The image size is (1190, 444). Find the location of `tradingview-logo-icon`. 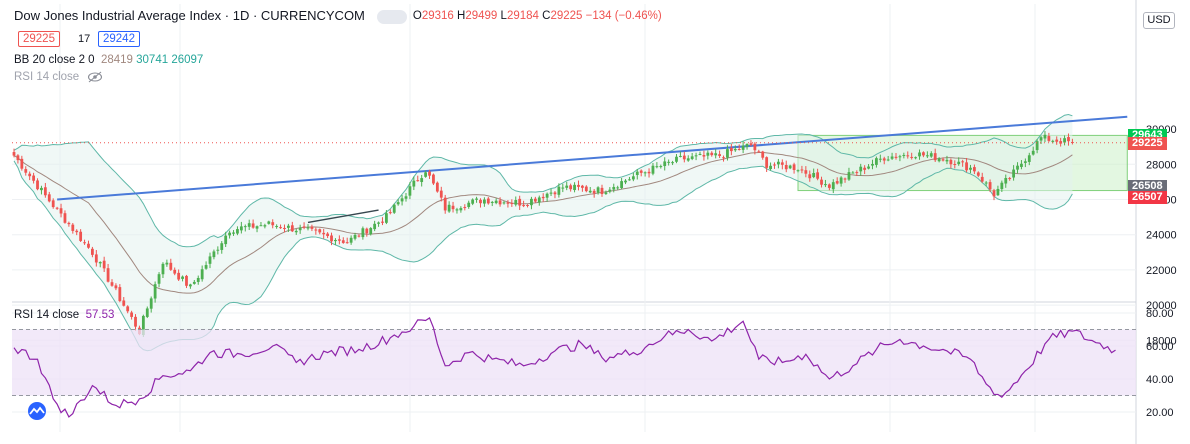

tradingview-logo-icon is located at coordinates (37, 411).